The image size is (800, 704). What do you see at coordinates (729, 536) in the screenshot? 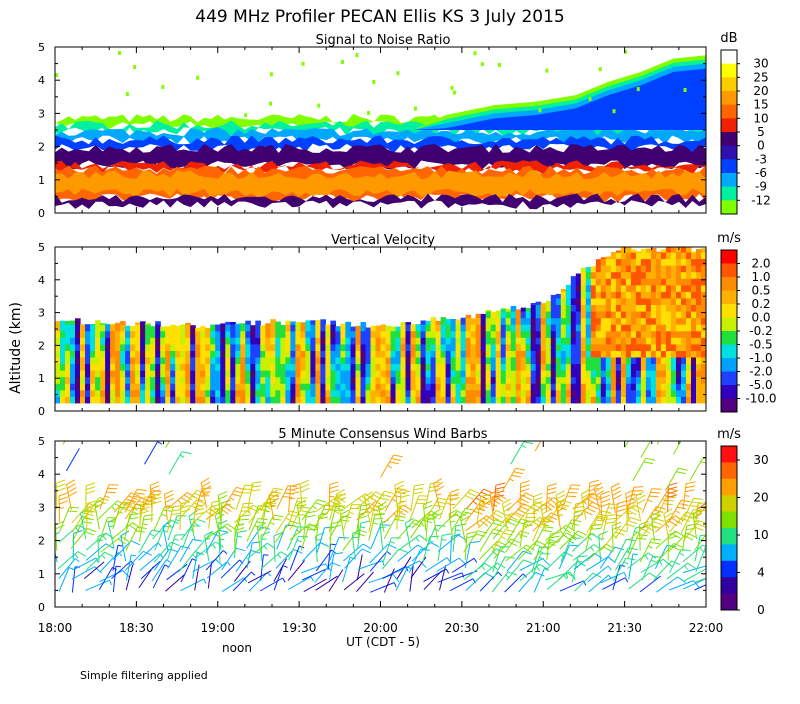
I see `colorbar-segment` at bounding box center [729, 536].